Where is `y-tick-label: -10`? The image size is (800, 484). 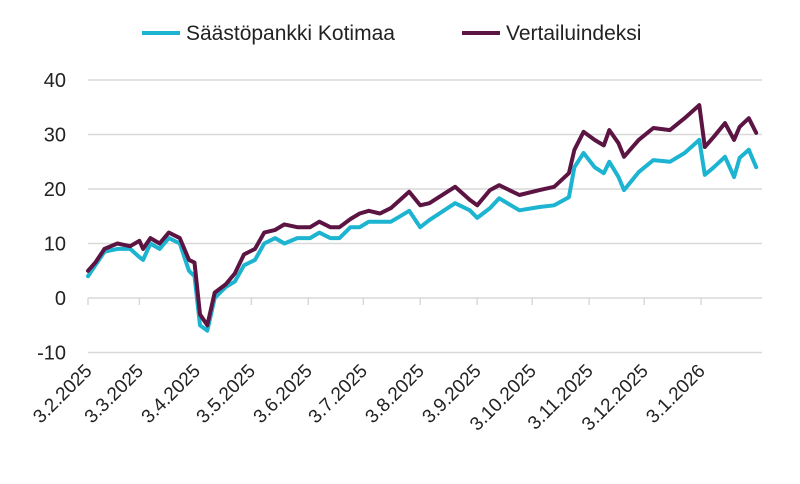 y-tick-label: -10 is located at coordinates (51, 354).